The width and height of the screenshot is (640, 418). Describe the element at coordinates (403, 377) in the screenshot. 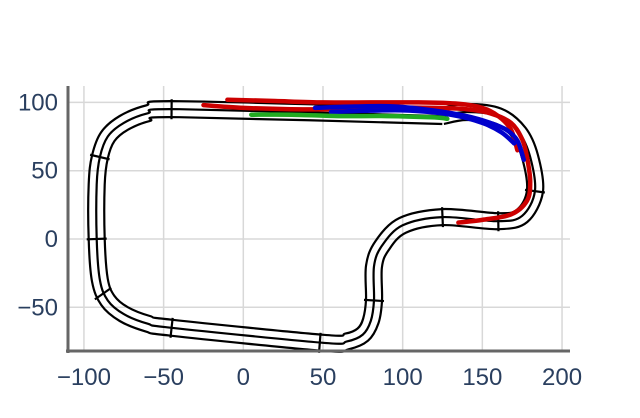

I see `x-tick-label: 100` at that location.